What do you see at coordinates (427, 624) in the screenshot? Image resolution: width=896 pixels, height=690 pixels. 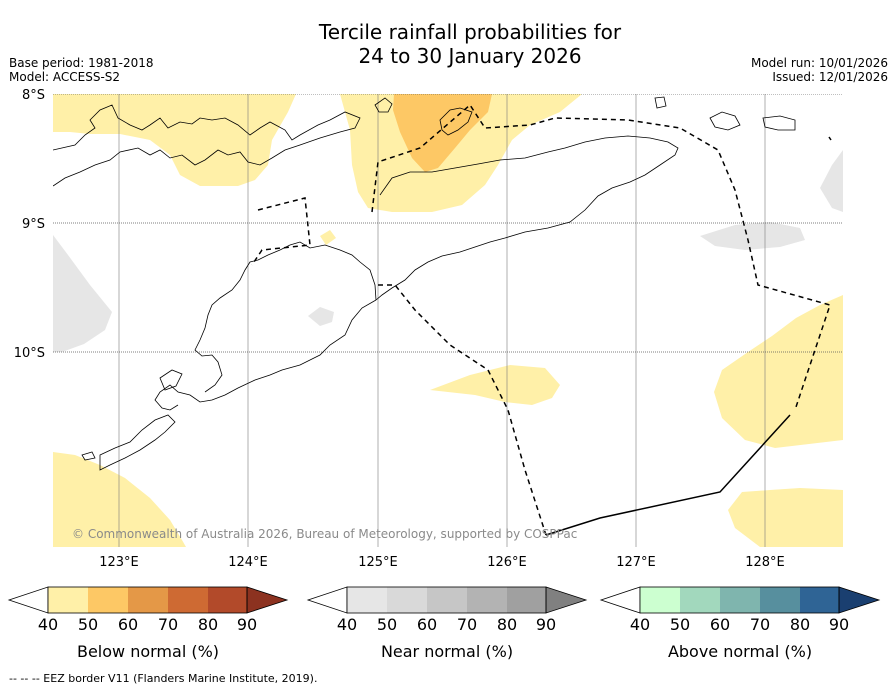 I see `colorbar-near-normal-tick-60: 60` at bounding box center [427, 624].